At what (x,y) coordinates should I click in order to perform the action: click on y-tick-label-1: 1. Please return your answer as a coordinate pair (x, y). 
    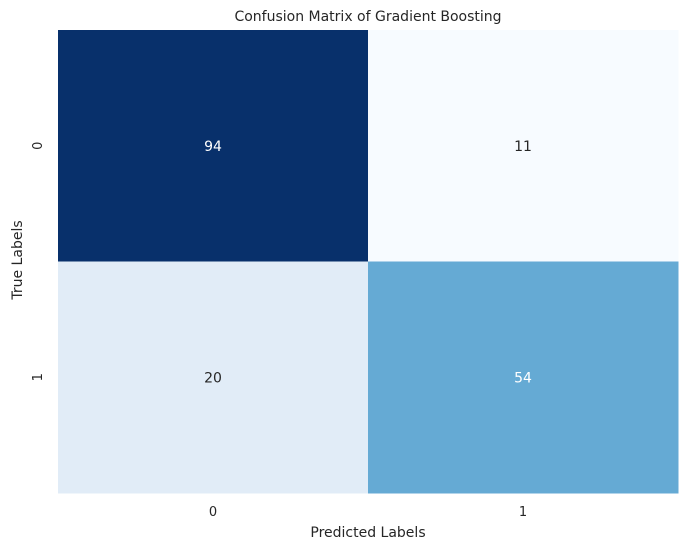
    Looking at the image, I should click on (38, 377).